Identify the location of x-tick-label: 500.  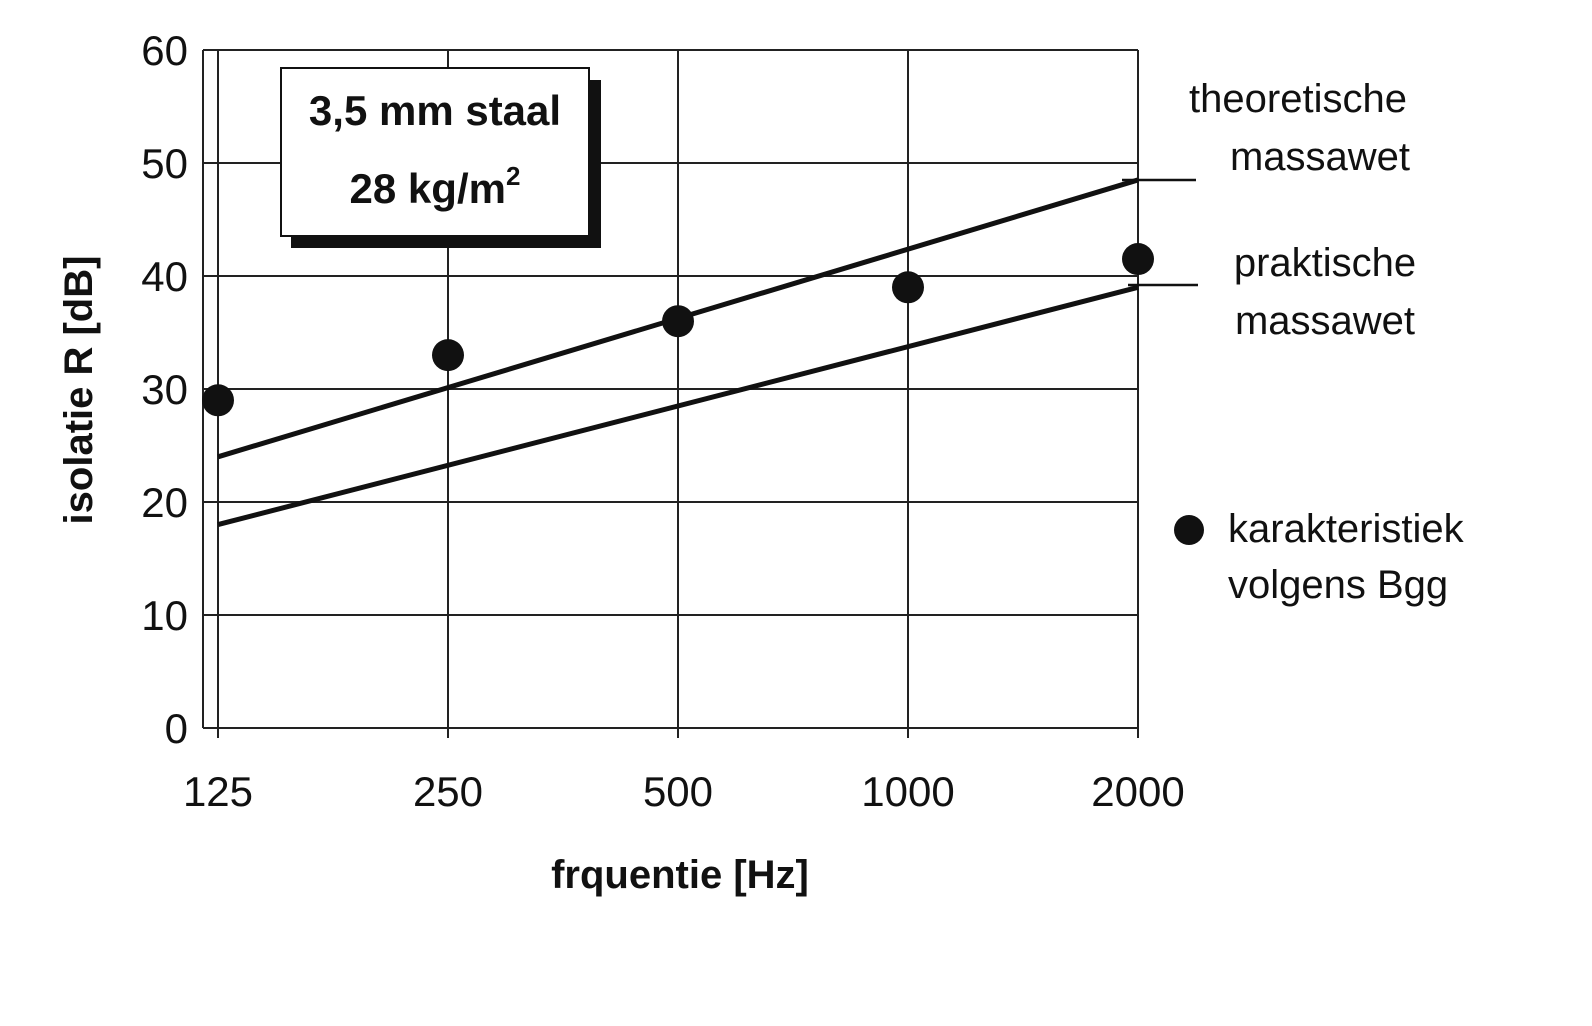
(678, 791).